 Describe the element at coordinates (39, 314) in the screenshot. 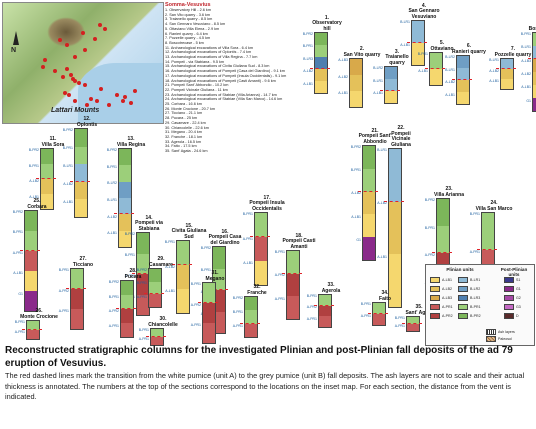

I see `column-header: 26. Monte Crocione` at that location.